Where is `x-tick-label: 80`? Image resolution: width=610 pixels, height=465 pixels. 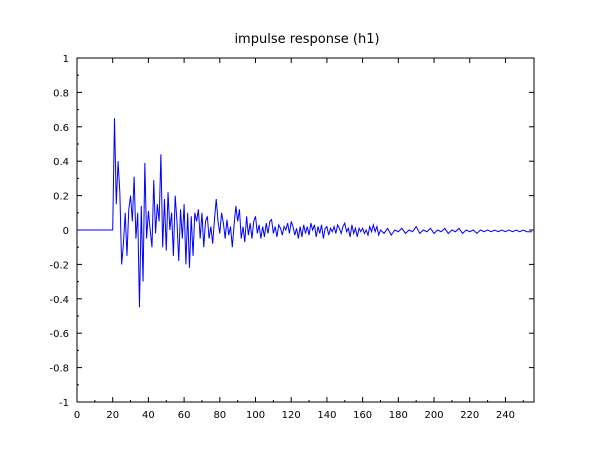
x-tick-label: 80 is located at coordinates (219, 415).